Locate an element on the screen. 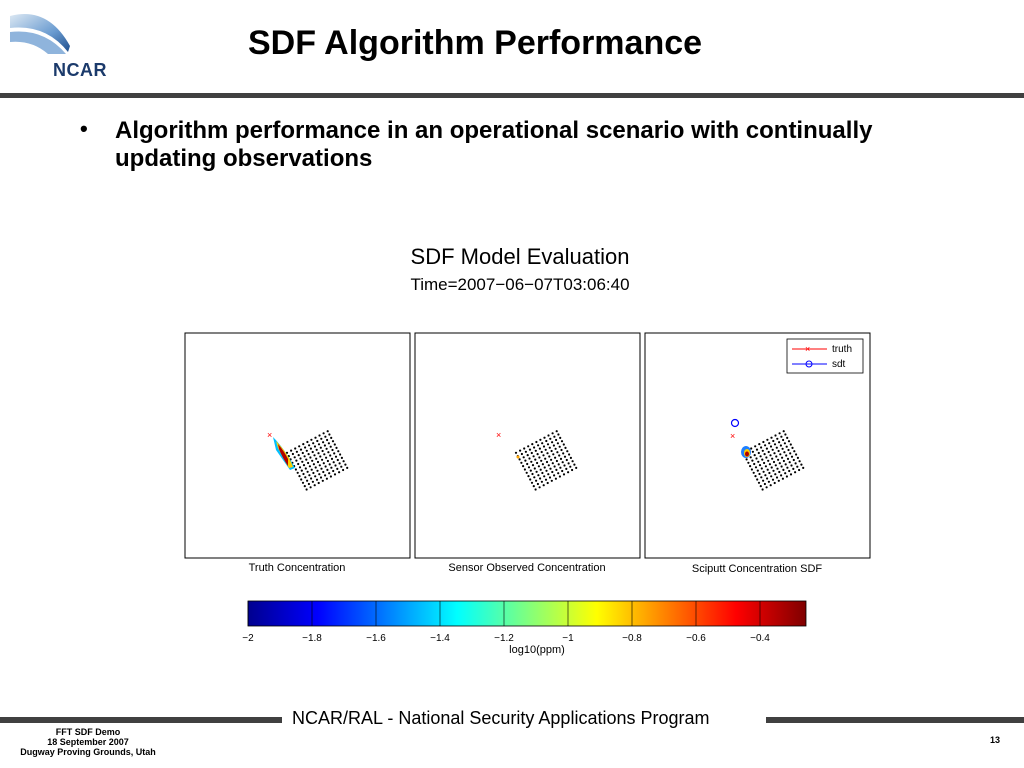  panel-caption-truth: Truth Concentration is located at coordinates (297, 568).